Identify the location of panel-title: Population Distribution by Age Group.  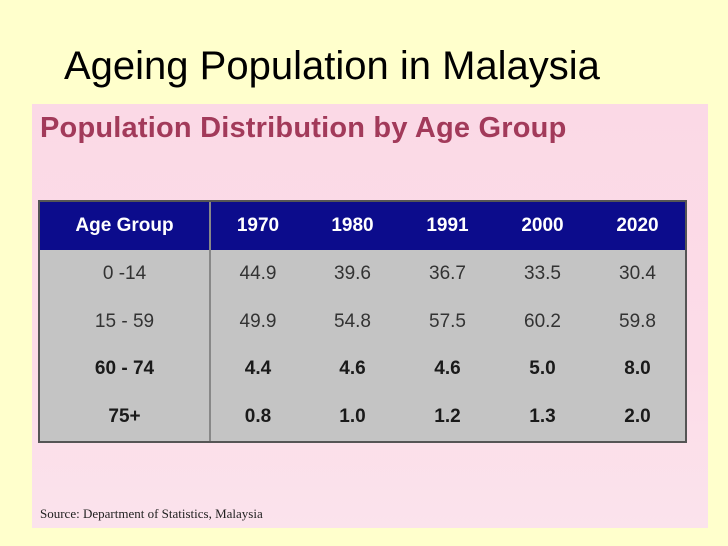
(303, 128).